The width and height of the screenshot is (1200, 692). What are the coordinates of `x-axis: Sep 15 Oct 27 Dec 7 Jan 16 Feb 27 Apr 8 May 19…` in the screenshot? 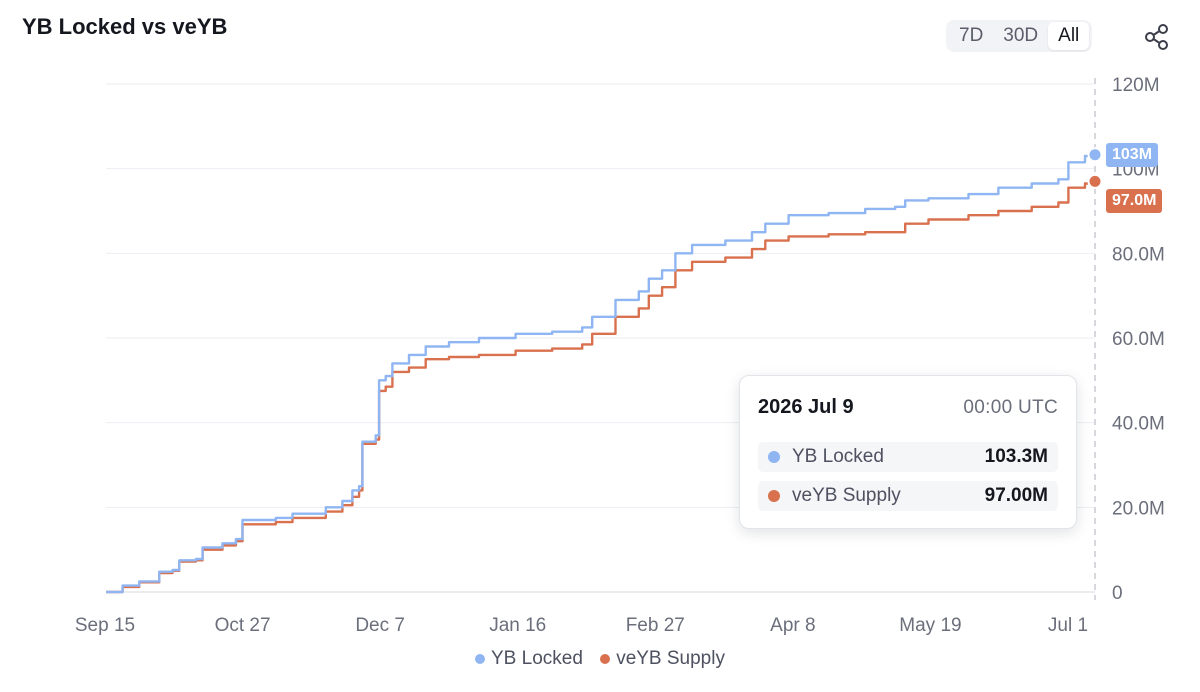 It's located at (581, 625).